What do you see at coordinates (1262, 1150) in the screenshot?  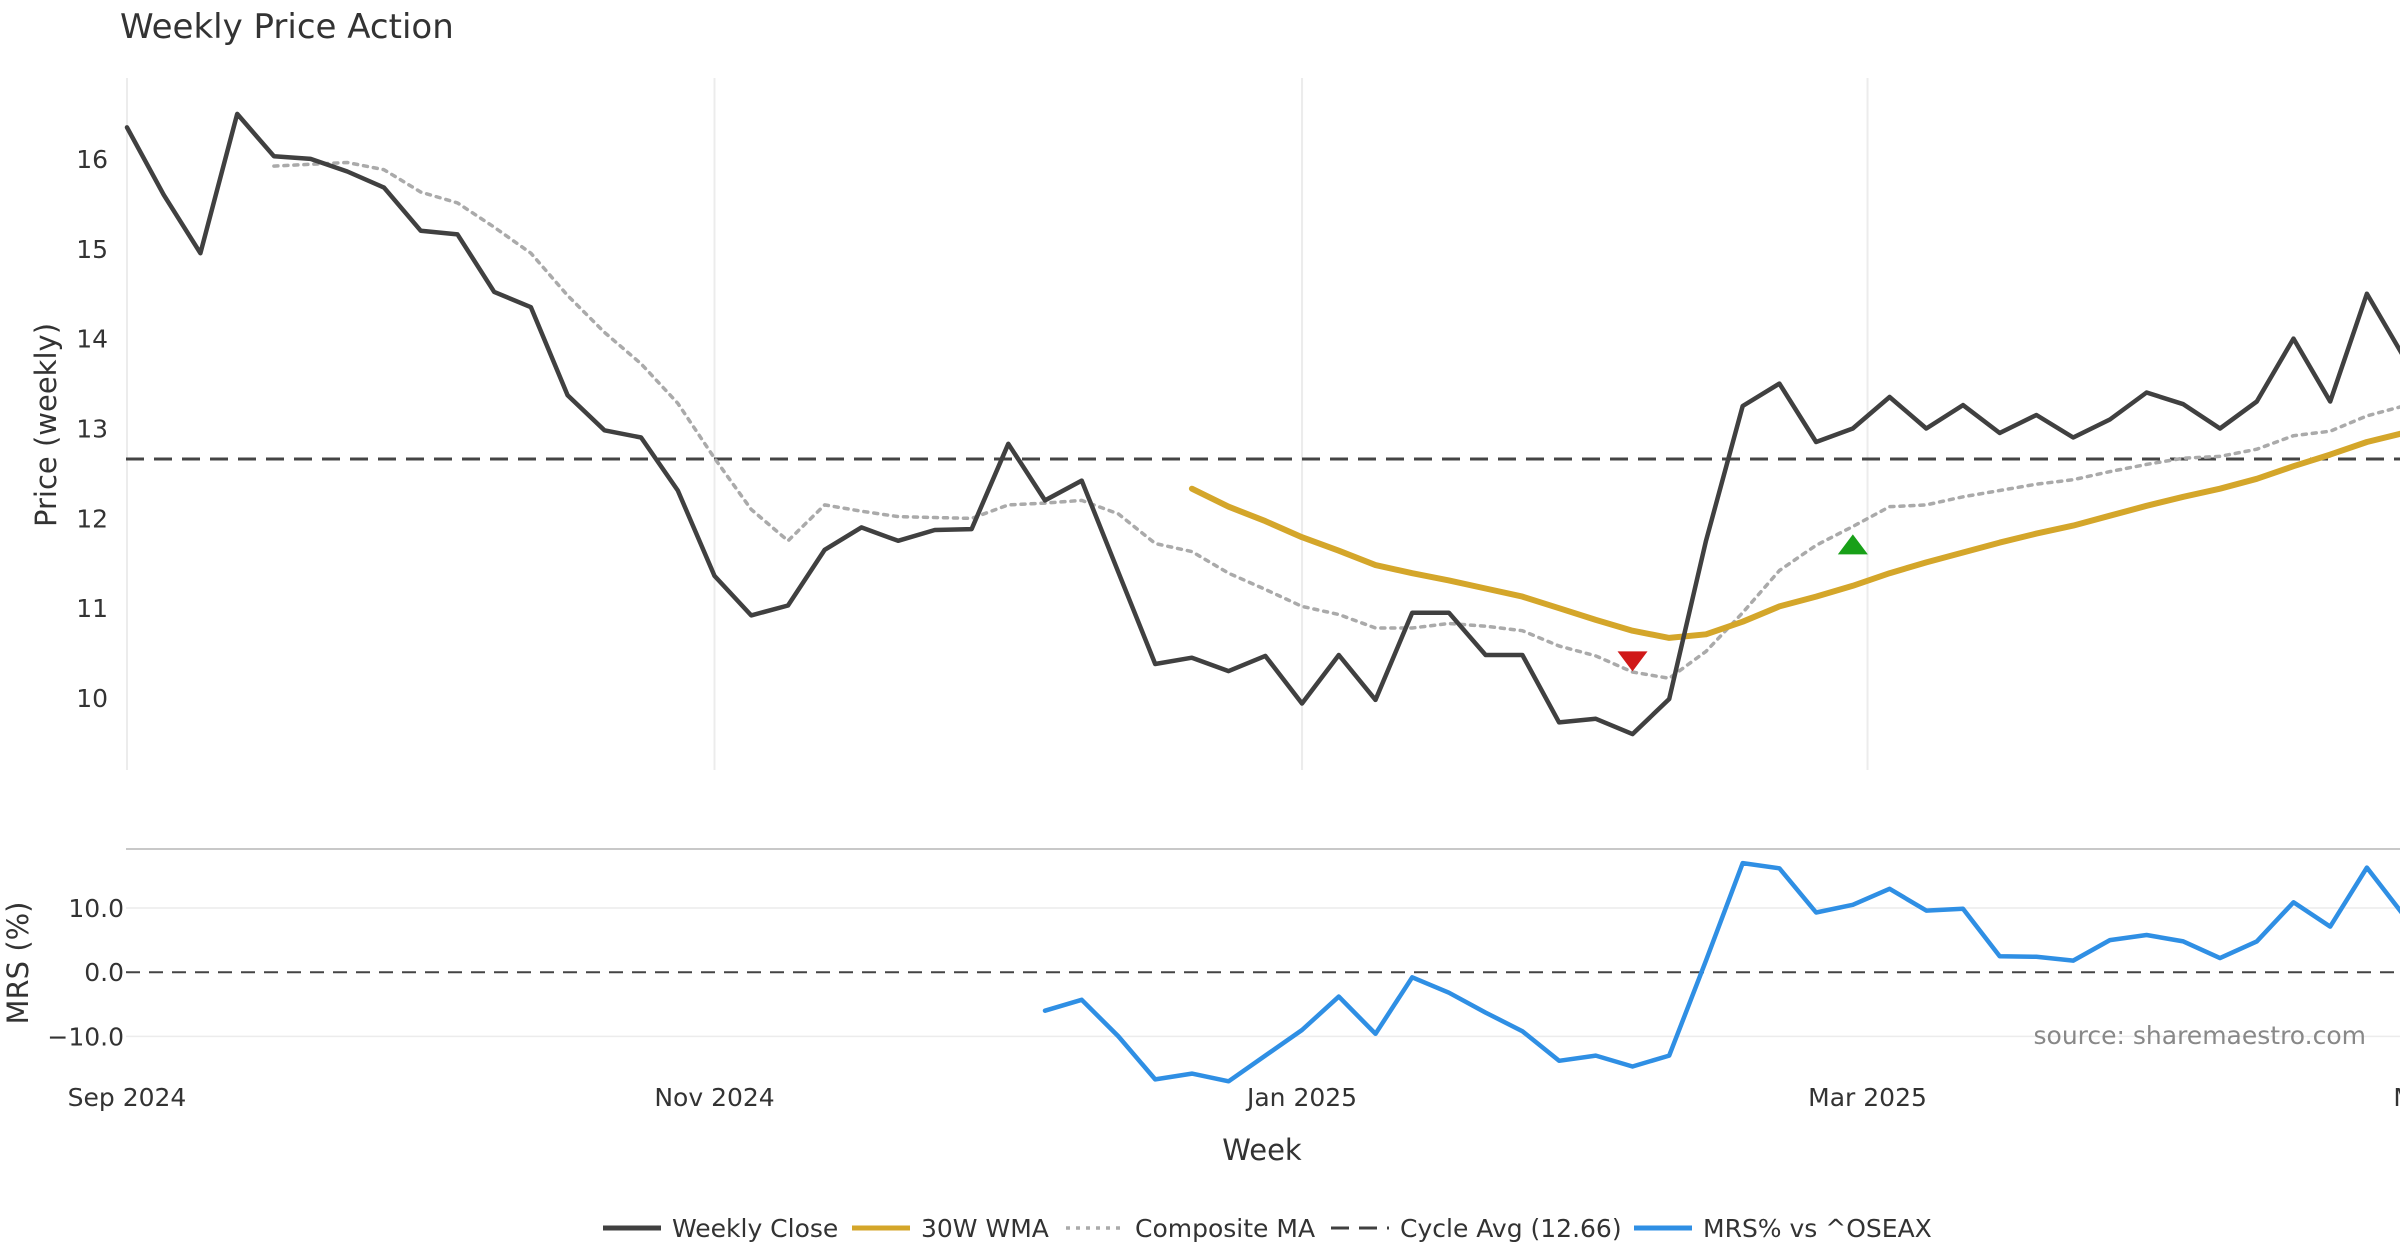 I see `x-axis-label: Week` at bounding box center [1262, 1150].